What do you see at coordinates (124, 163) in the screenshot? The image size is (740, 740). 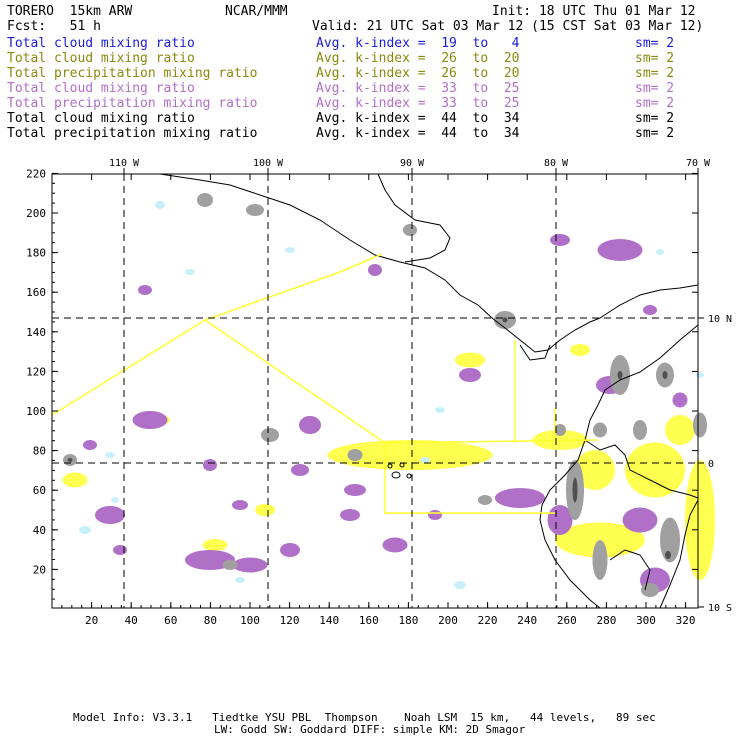 I see `lon-label: 110 W` at bounding box center [124, 163].